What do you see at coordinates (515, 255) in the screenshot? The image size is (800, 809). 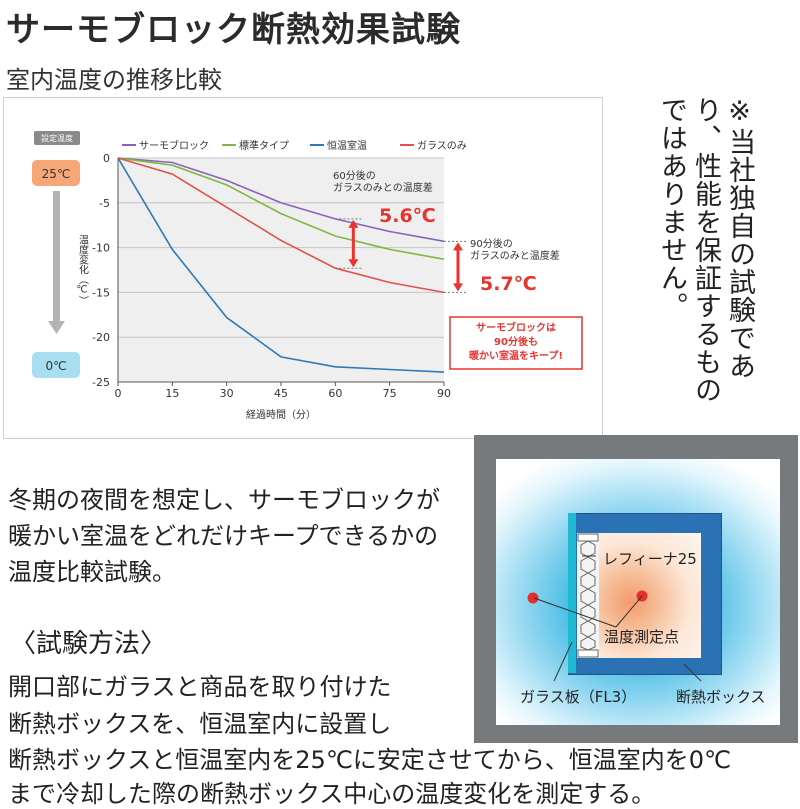 I see `annotation-text: ガラスのみと温度差` at bounding box center [515, 255].